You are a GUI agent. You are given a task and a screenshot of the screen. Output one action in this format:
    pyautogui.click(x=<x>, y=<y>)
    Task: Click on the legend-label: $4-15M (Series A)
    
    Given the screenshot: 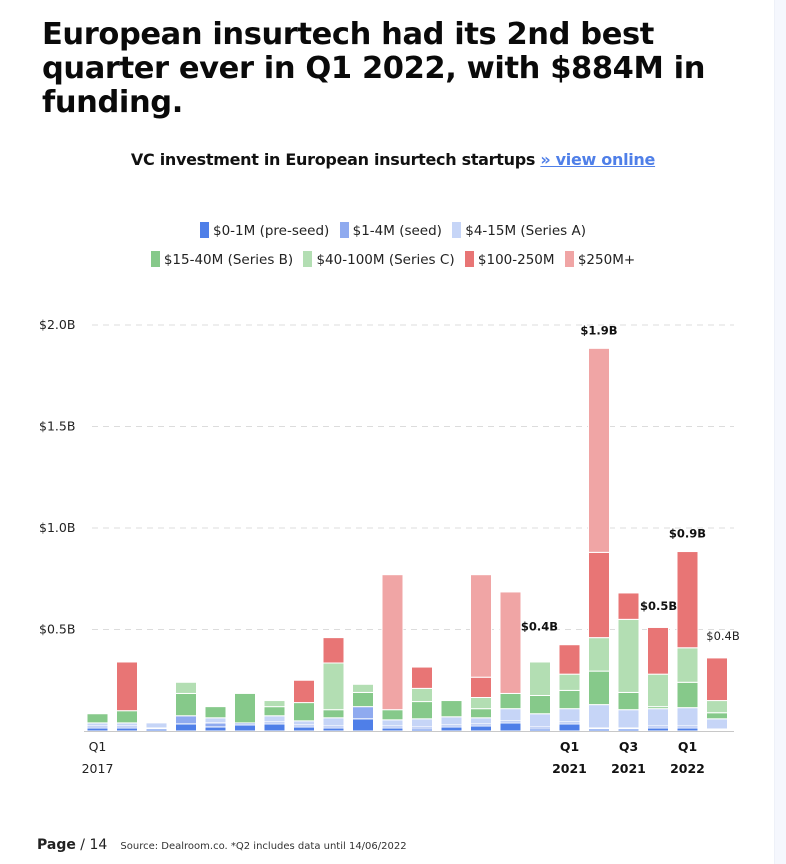 What is the action you would take?
    pyautogui.click(x=525, y=231)
    